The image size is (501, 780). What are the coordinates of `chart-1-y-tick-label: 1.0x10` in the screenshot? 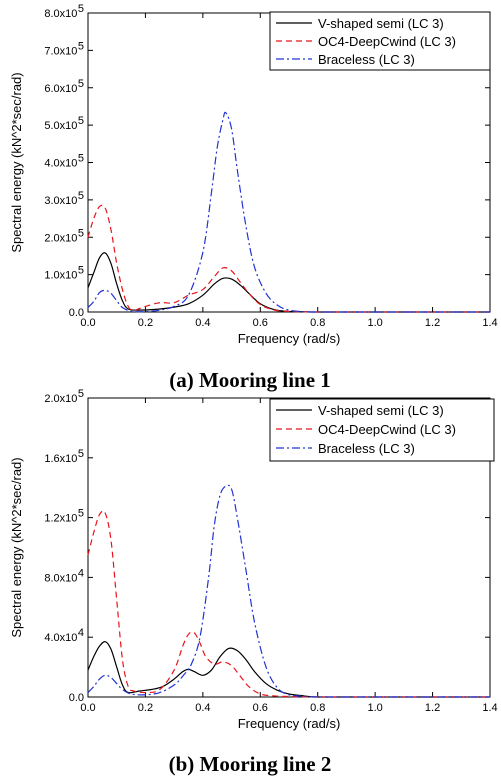 It's located at (60, 276).